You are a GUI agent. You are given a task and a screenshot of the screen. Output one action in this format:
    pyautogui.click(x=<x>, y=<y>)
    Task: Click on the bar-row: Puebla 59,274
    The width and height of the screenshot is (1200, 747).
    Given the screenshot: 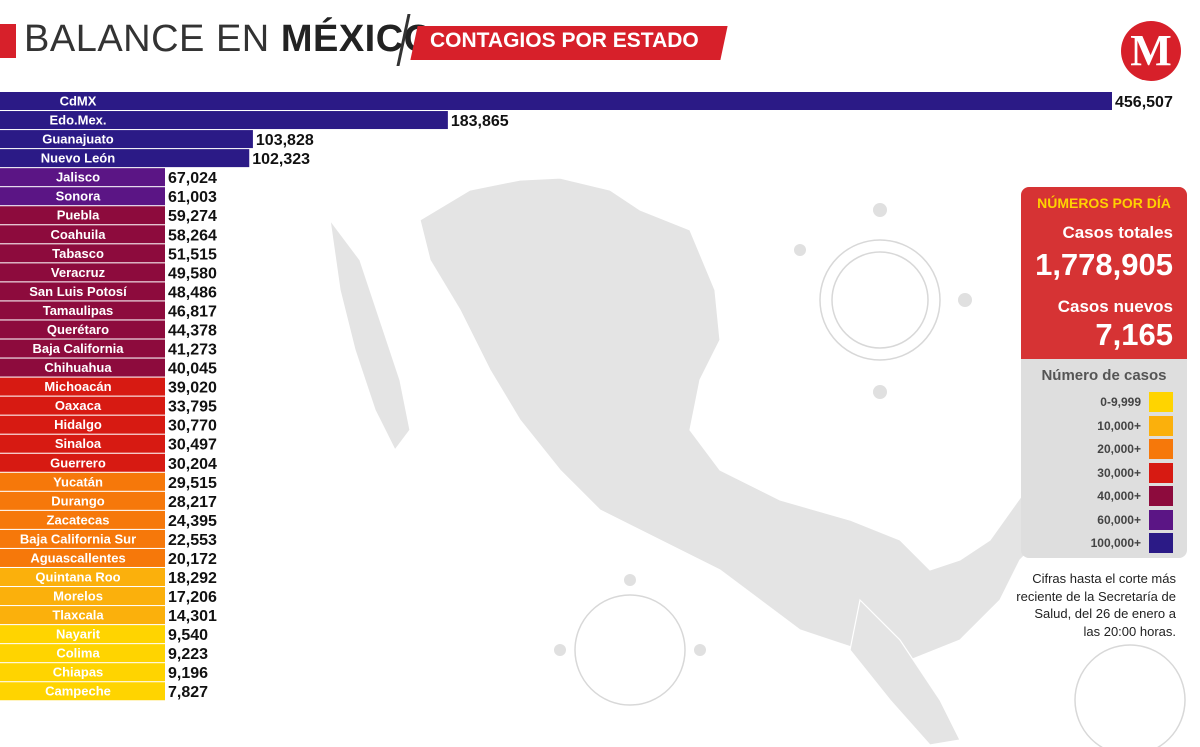 What is the action you would take?
    pyautogui.click(x=108, y=215)
    